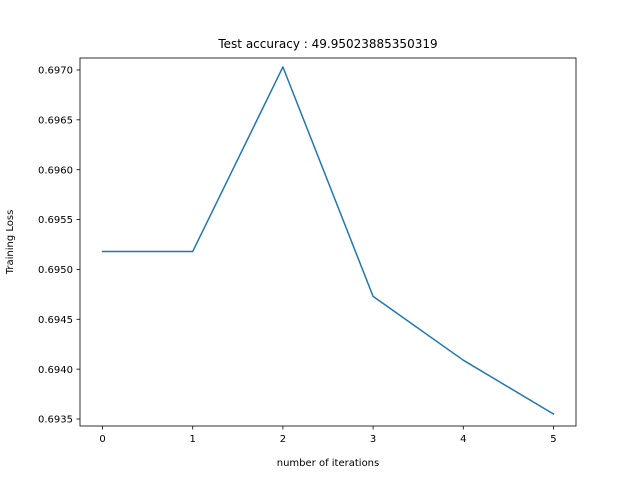 Image resolution: width=640 pixels, height=480 pixels. I want to click on x-tick-label: 5, so click(553, 439).